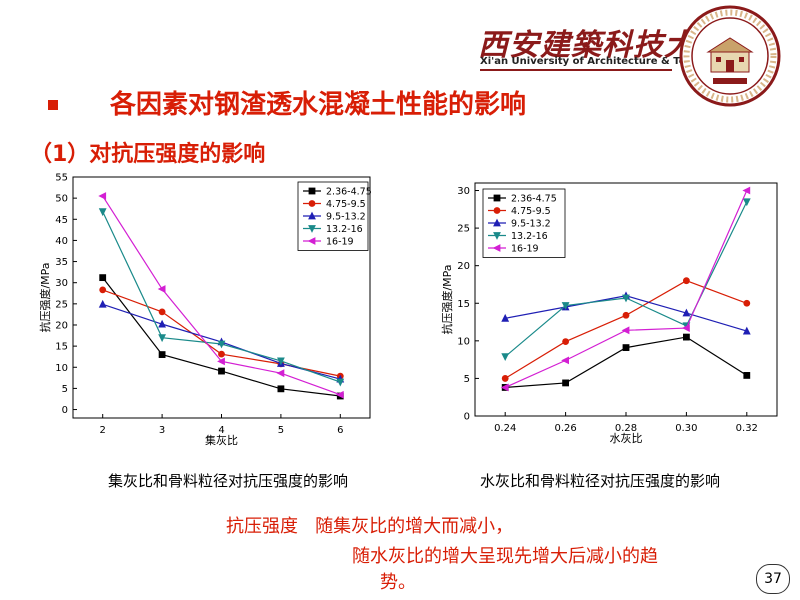 This screenshot has height=600, width=800. Describe the element at coordinates (340, 430) in the screenshot. I see `x-tick-label: 6` at that location.